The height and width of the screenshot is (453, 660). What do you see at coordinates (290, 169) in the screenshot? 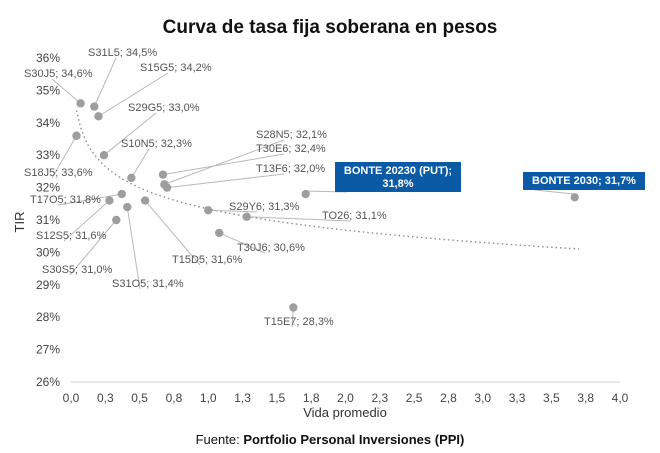
I see `data-label: T13F6; 32,0%` at bounding box center [290, 169].